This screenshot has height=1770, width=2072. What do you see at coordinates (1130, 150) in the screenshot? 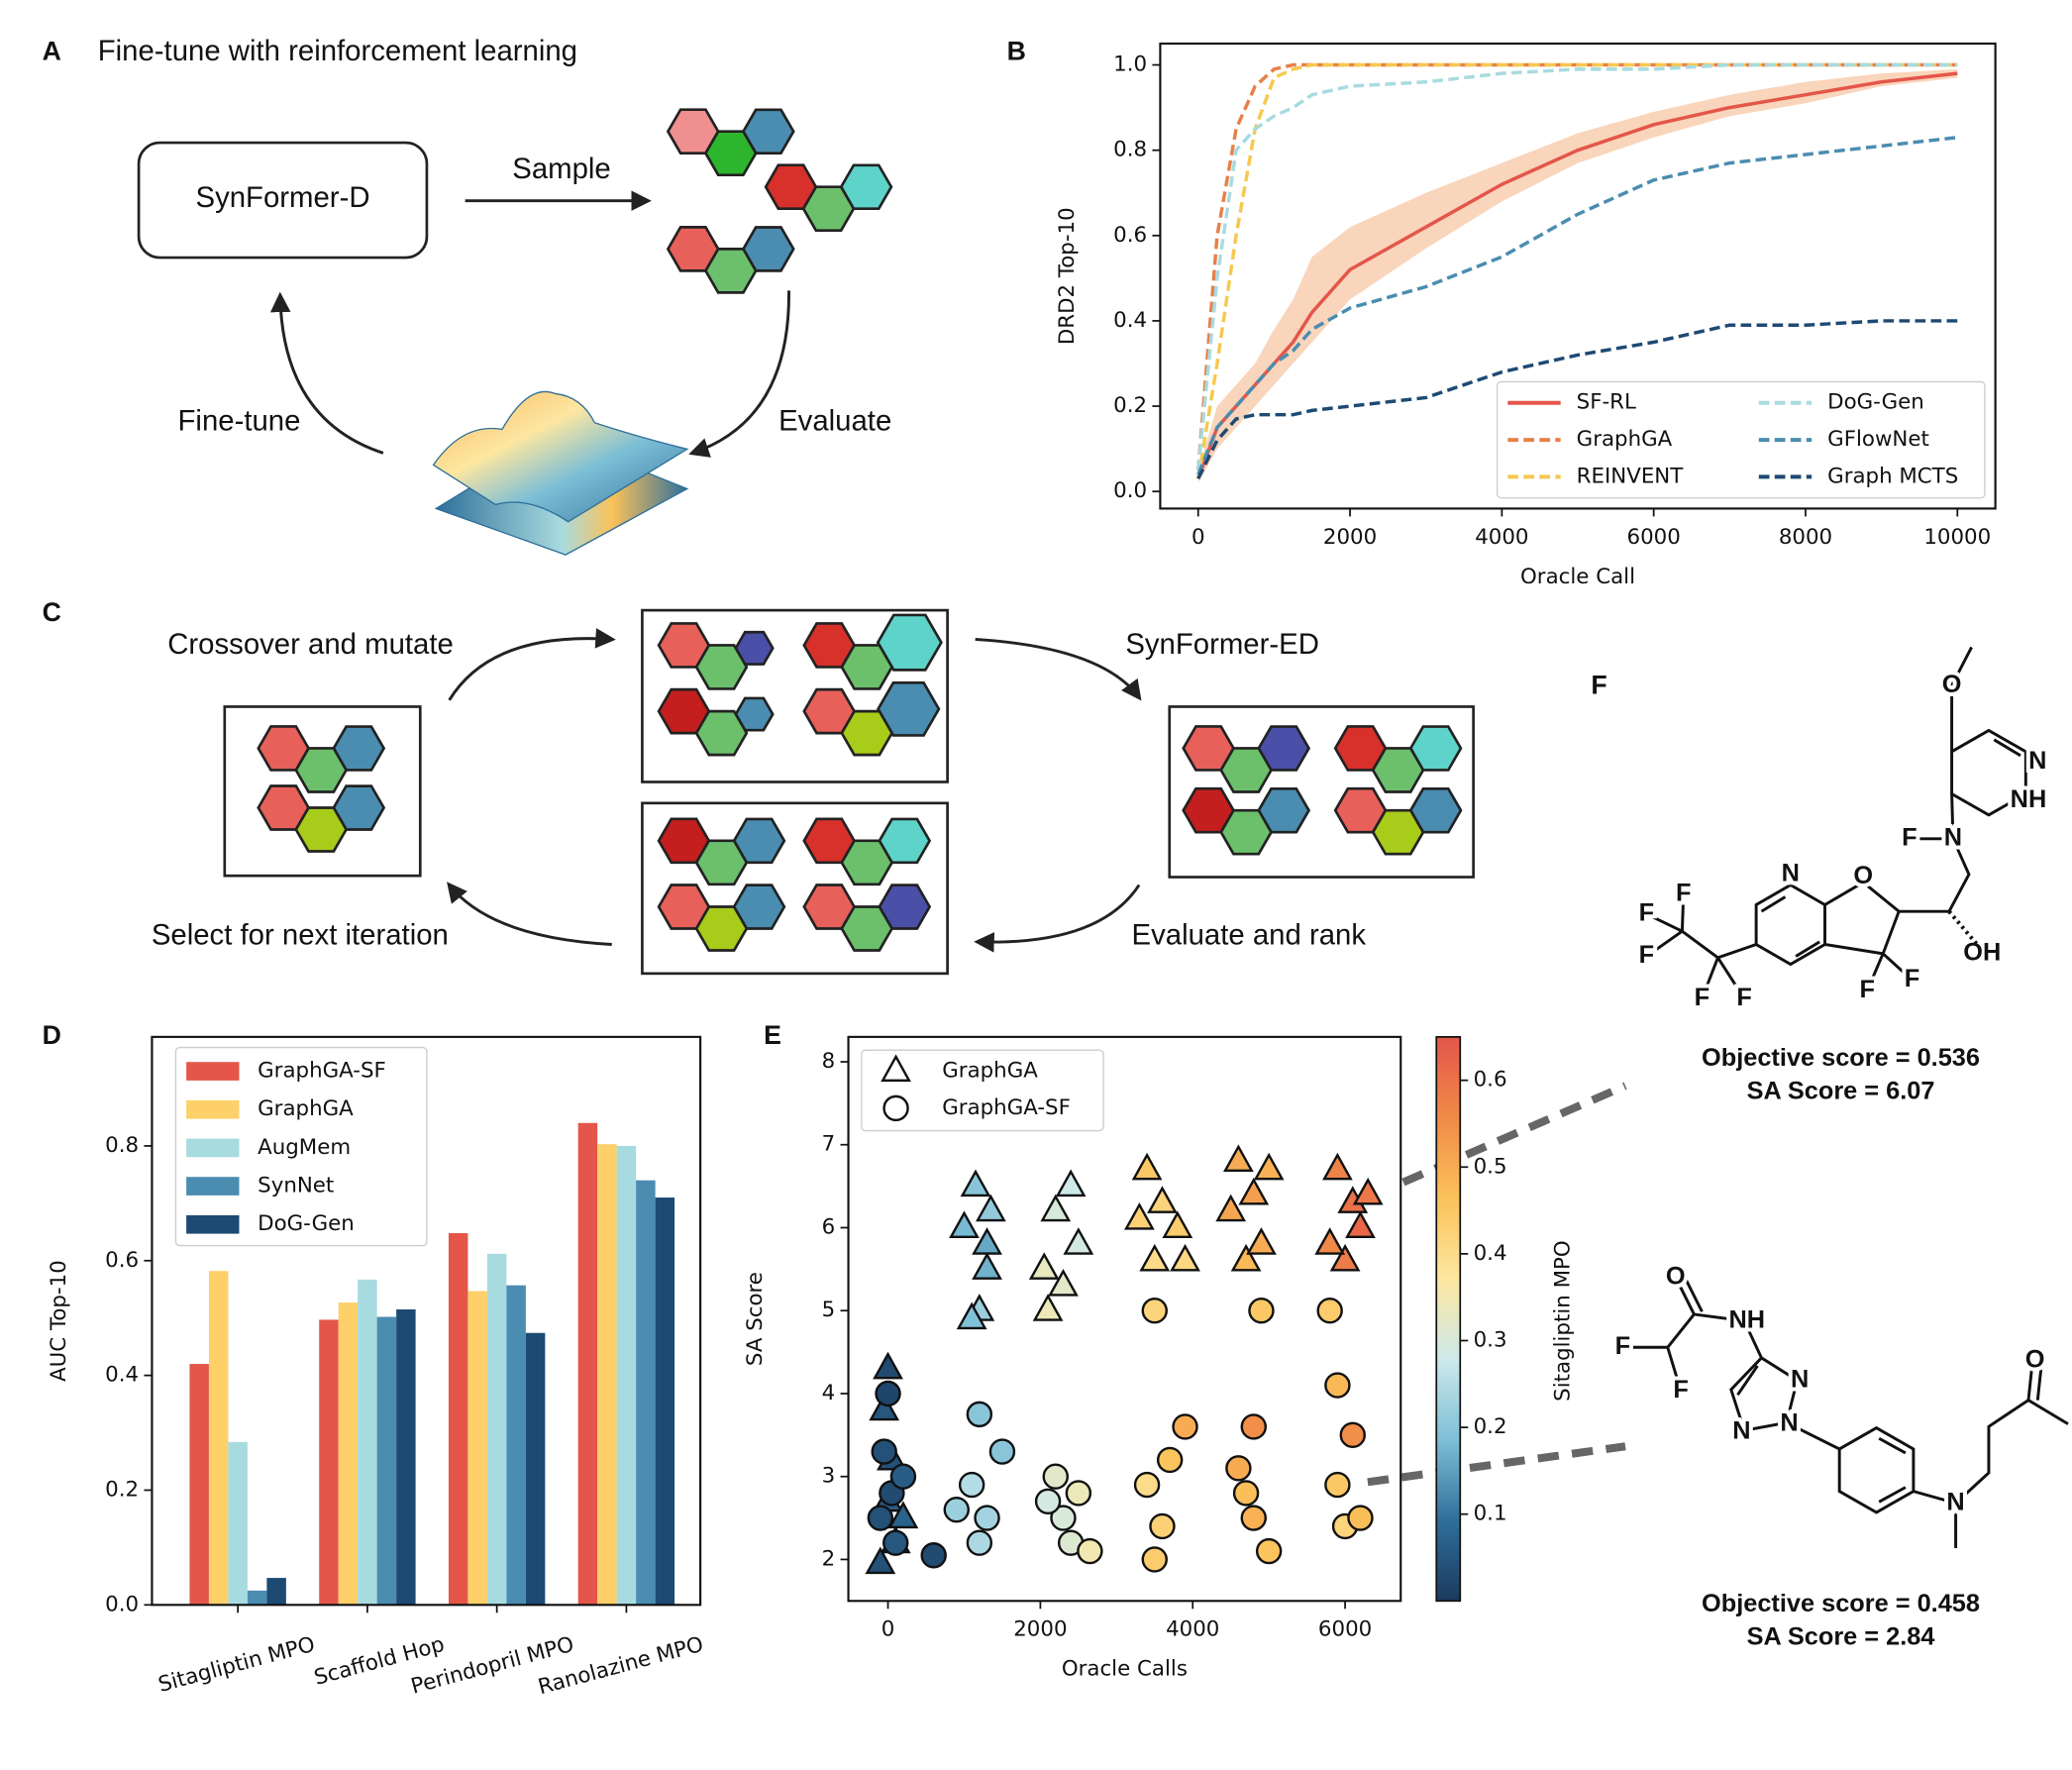
I see `y-tick-label: 0.8` at bounding box center [1130, 150].